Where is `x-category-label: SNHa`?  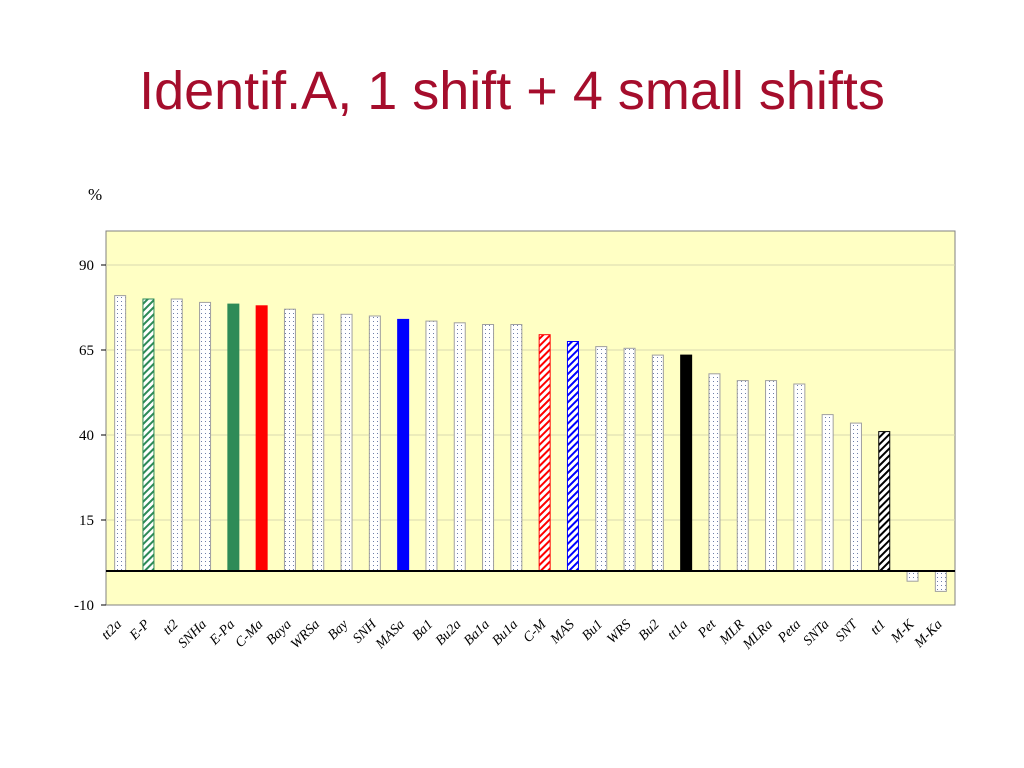
x-category-label: SNHa is located at coordinates (193, 634).